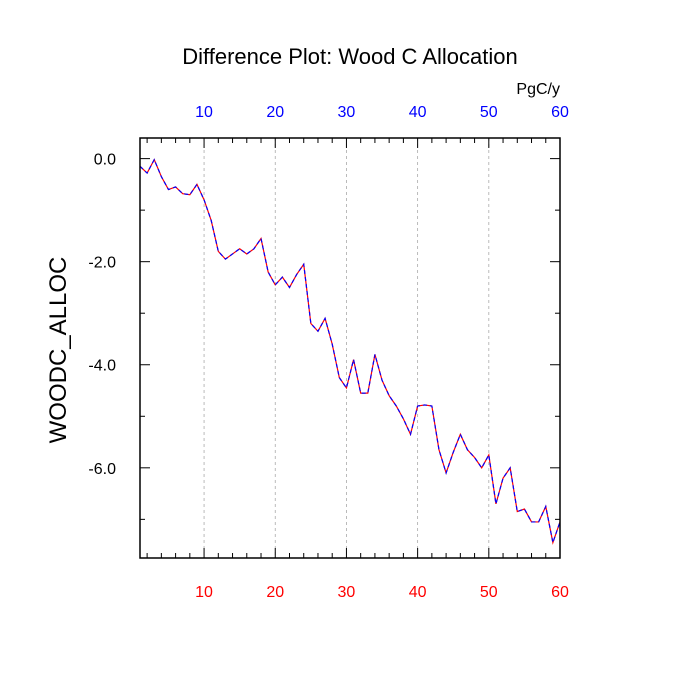 The width and height of the screenshot is (700, 700). What do you see at coordinates (102, 366) in the screenshot?
I see `y-tick-label: -4.0` at bounding box center [102, 366].